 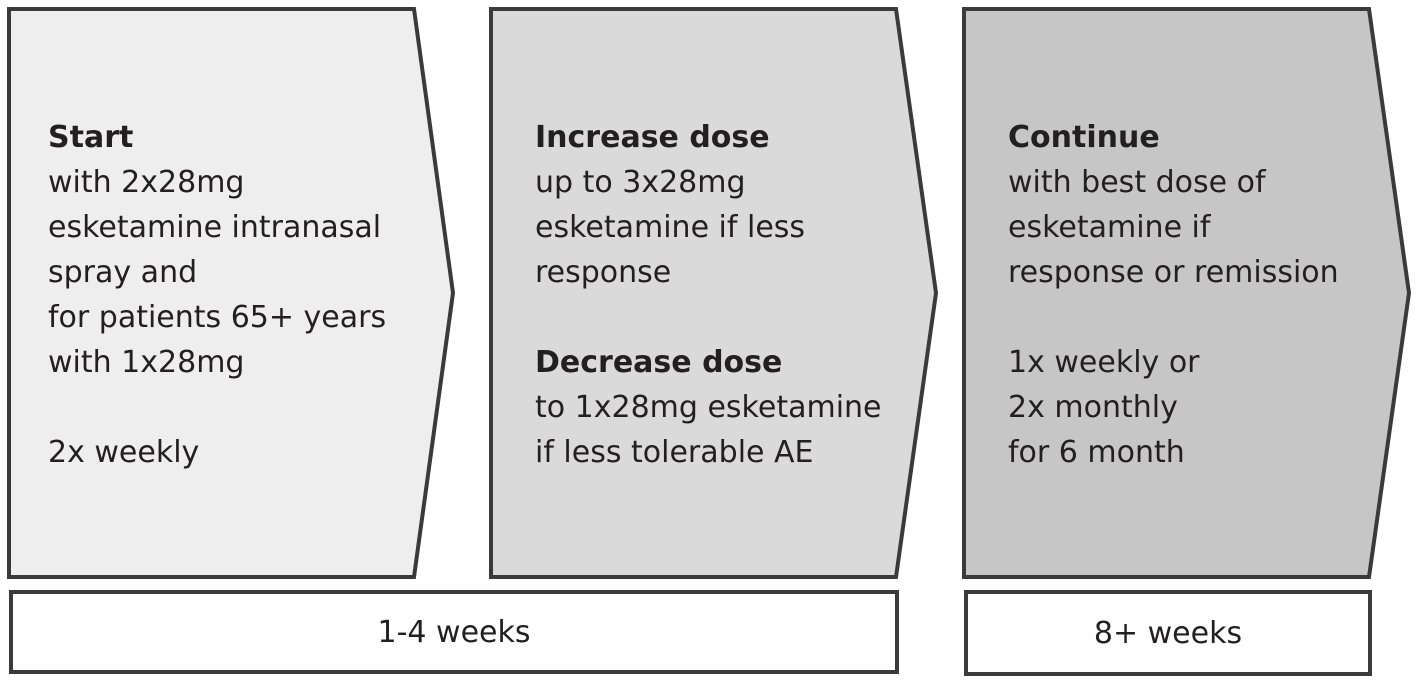 What do you see at coordinates (217, 317) in the screenshot?
I see `step-start-line: for patients 65+ years` at bounding box center [217, 317].